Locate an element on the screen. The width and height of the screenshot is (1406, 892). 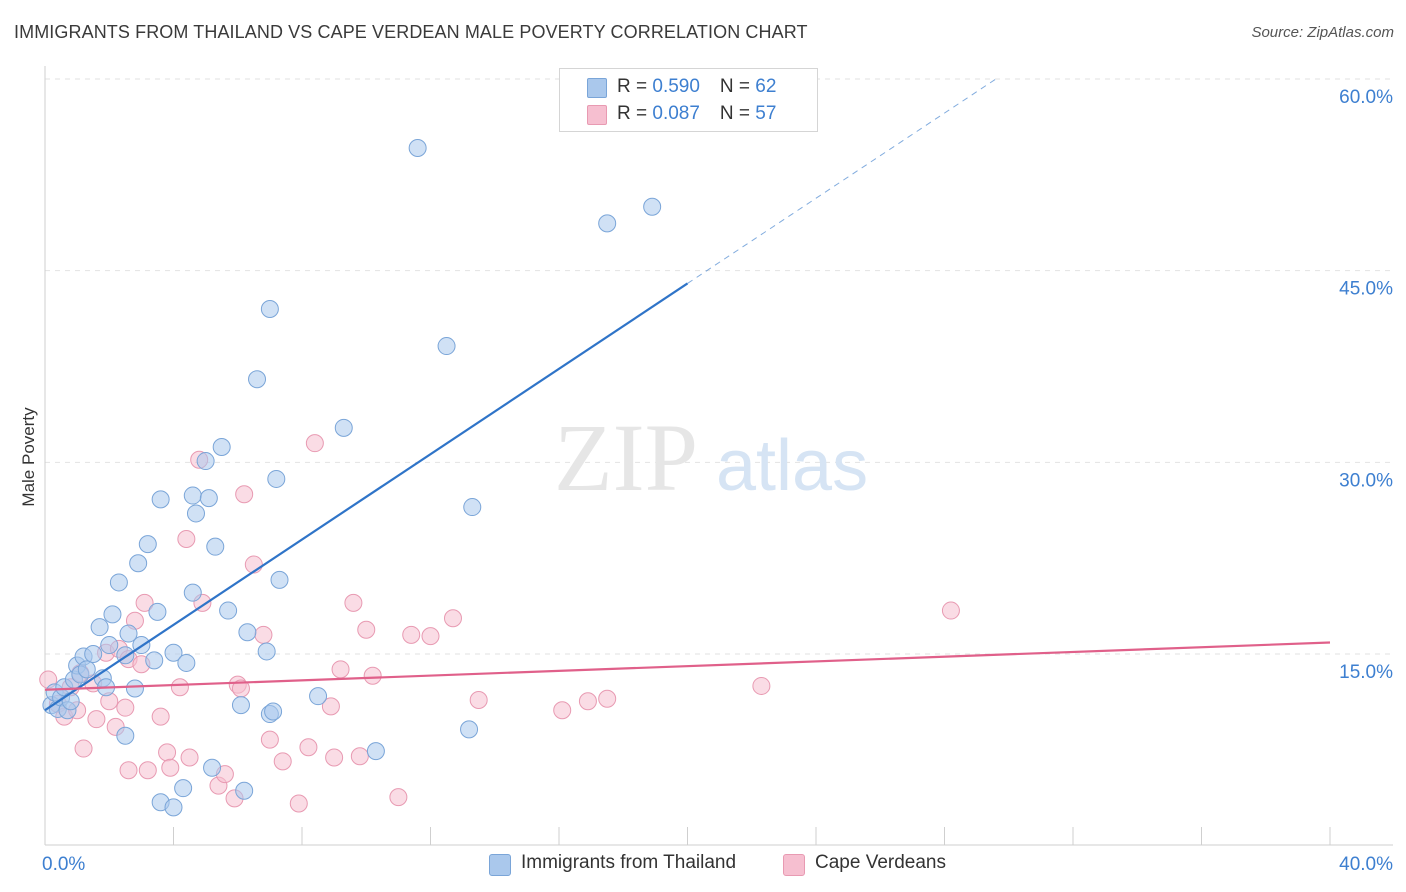
legend-r-value: 0.087 is located at coordinates (676, 113).